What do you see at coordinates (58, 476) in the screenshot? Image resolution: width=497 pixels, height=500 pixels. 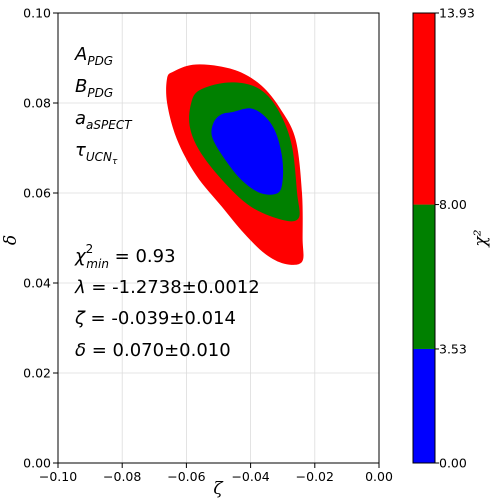 I see `x-tick-label-0: −0.10` at bounding box center [58, 476].